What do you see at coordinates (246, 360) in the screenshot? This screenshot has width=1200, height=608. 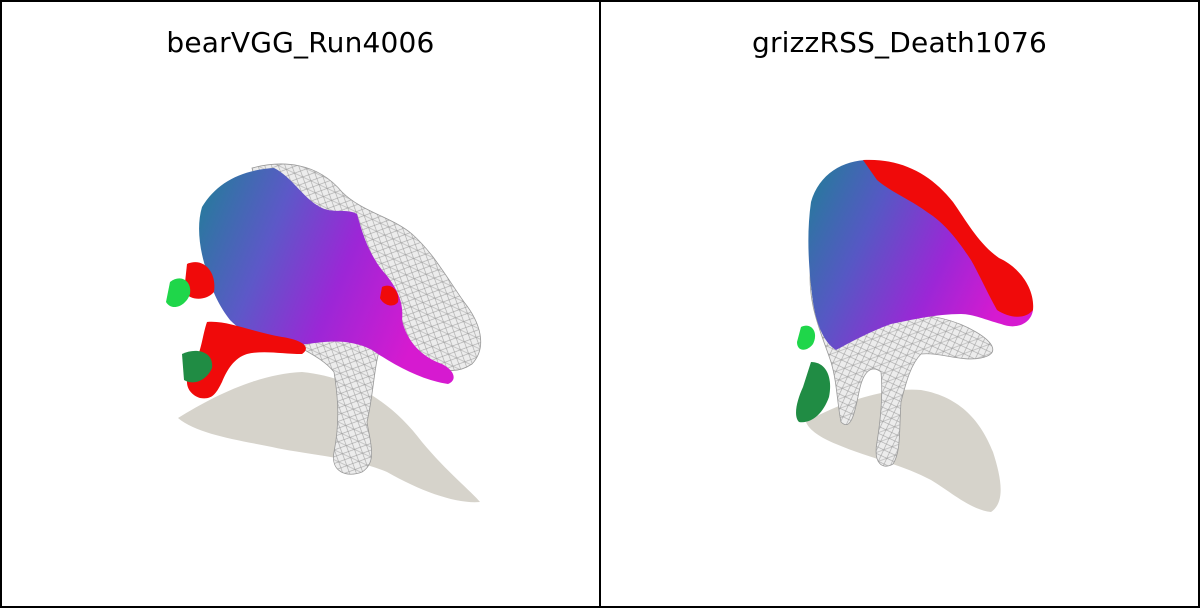 I see `red-leg` at bounding box center [246, 360].